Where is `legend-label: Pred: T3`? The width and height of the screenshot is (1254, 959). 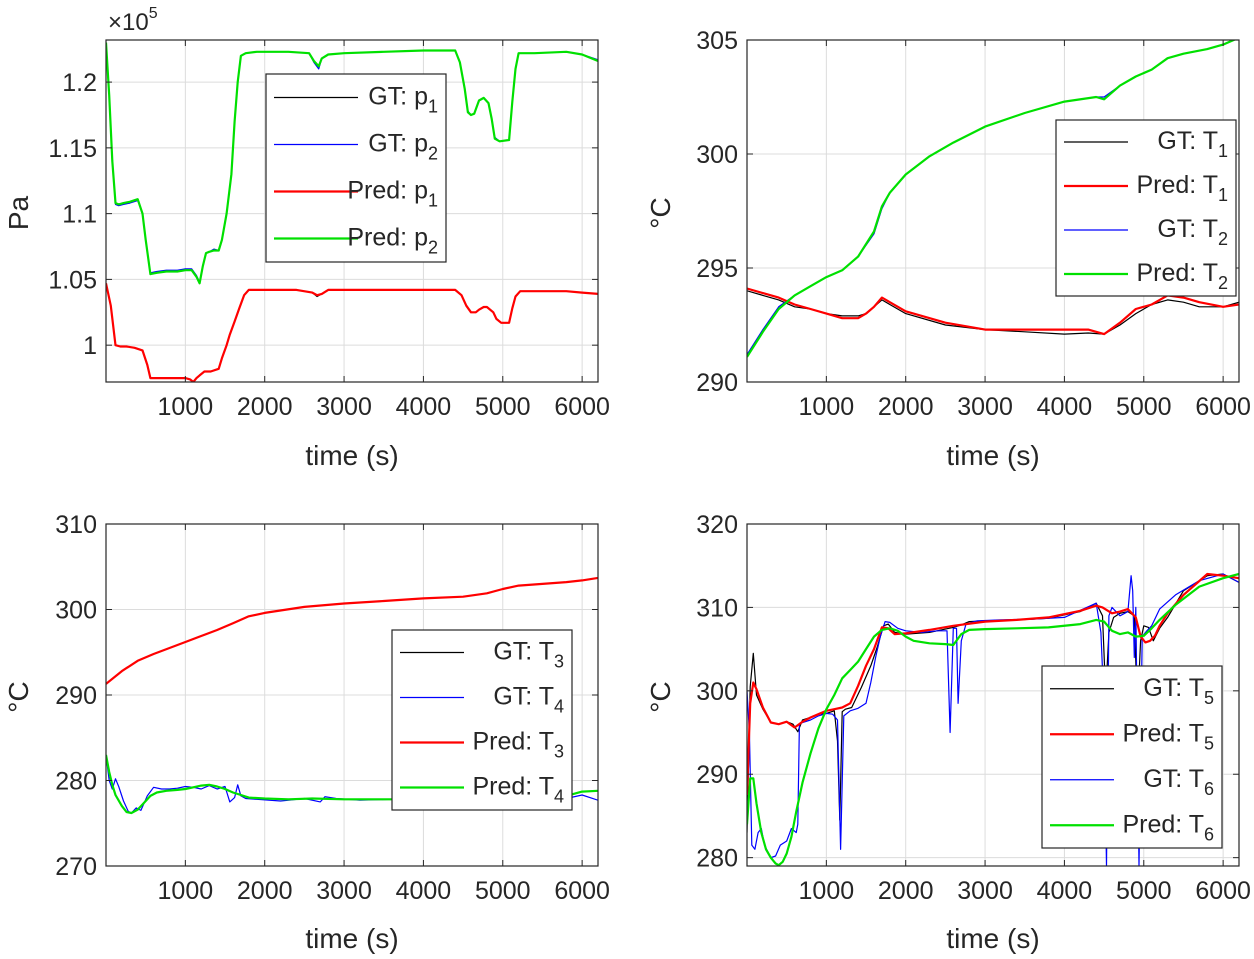 legend-label: Pred: T3 is located at coordinates (518, 745).